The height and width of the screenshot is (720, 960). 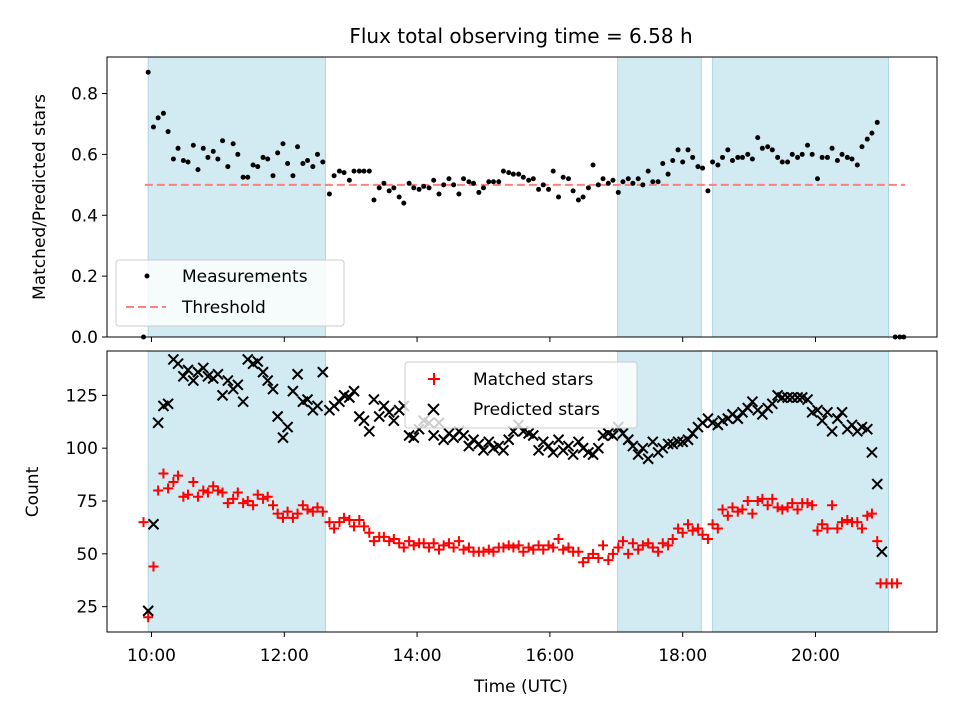 What do you see at coordinates (84, 338) in the screenshot?
I see `y-tick-label: 0.0` at bounding box center [84, 338].